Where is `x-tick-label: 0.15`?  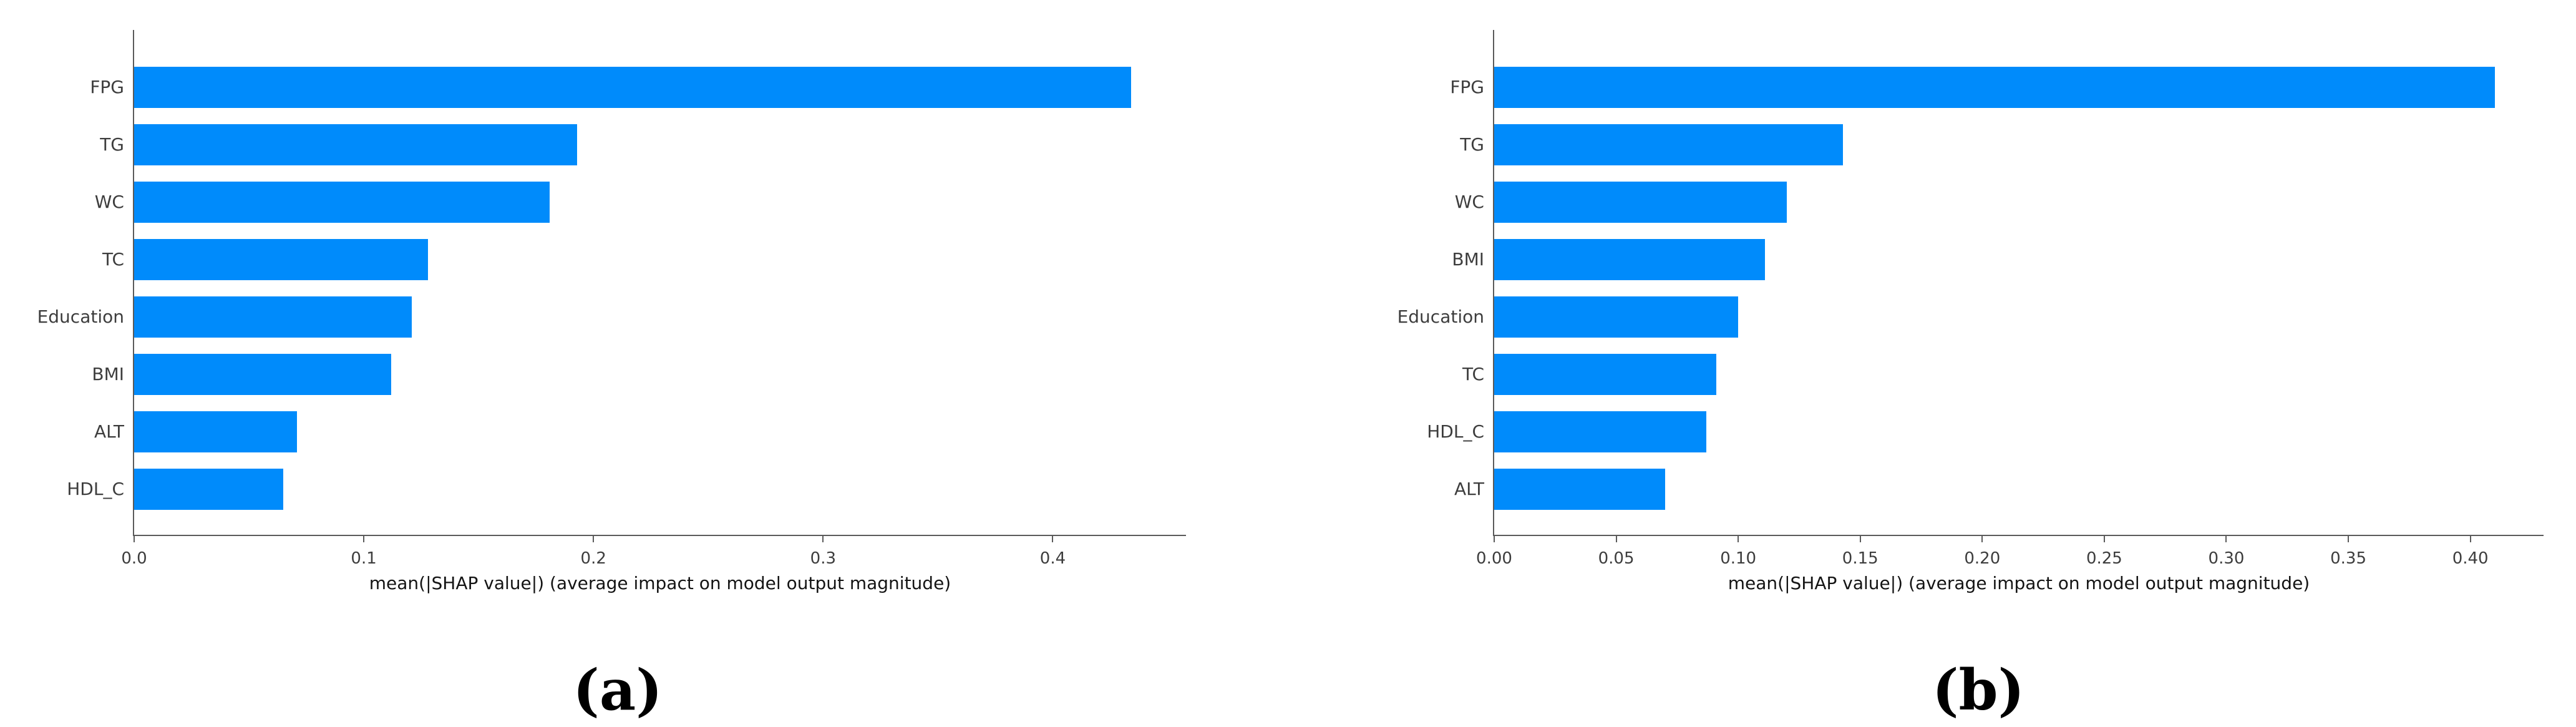
x-tick-label: 0.15 is located at coordinates (1860, 559).